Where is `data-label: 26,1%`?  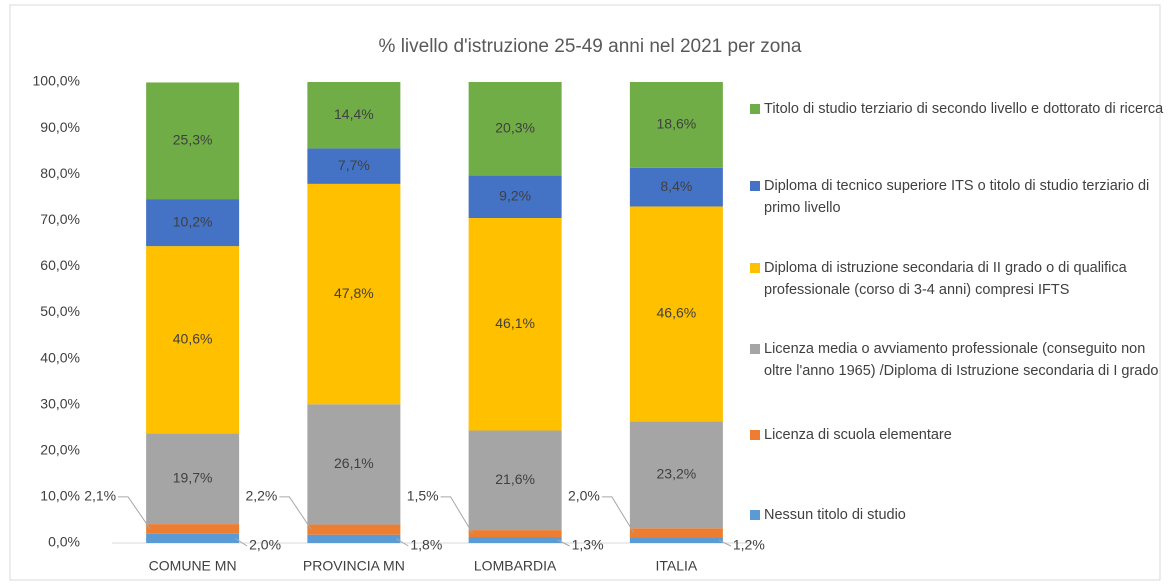 data-label: 26,1% is located at coordinates (354, 463).